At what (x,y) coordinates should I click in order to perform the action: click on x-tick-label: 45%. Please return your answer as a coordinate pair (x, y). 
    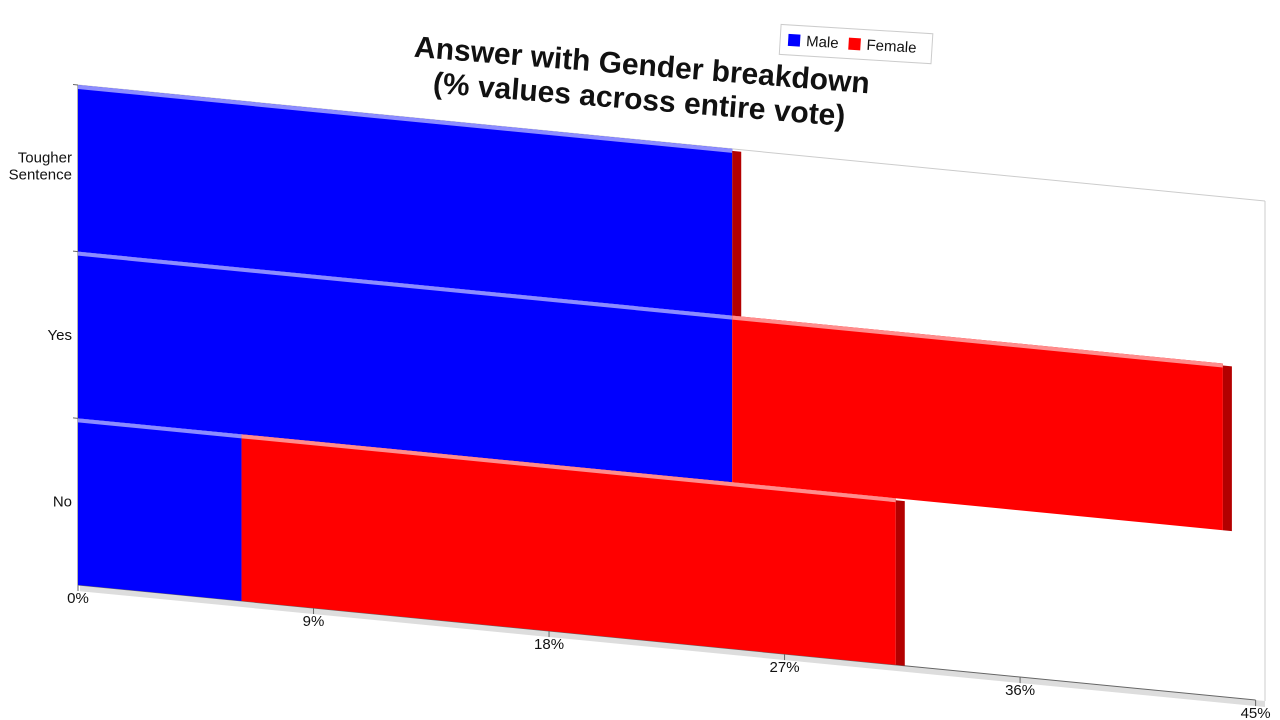
    Looking at the image, I should click on (1256, 712).